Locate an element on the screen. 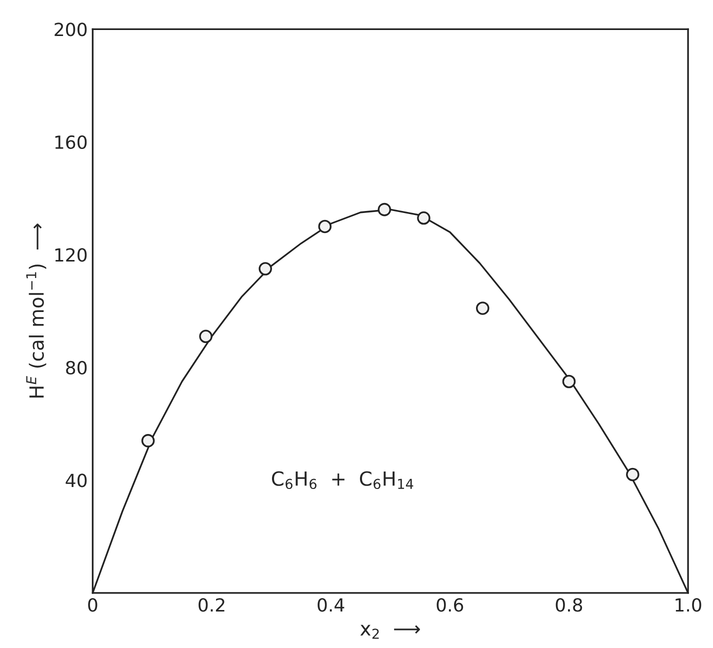 This screenshot has width=713, height=648. x-tick-label: 0.6 is located at coordinates (450, 605).